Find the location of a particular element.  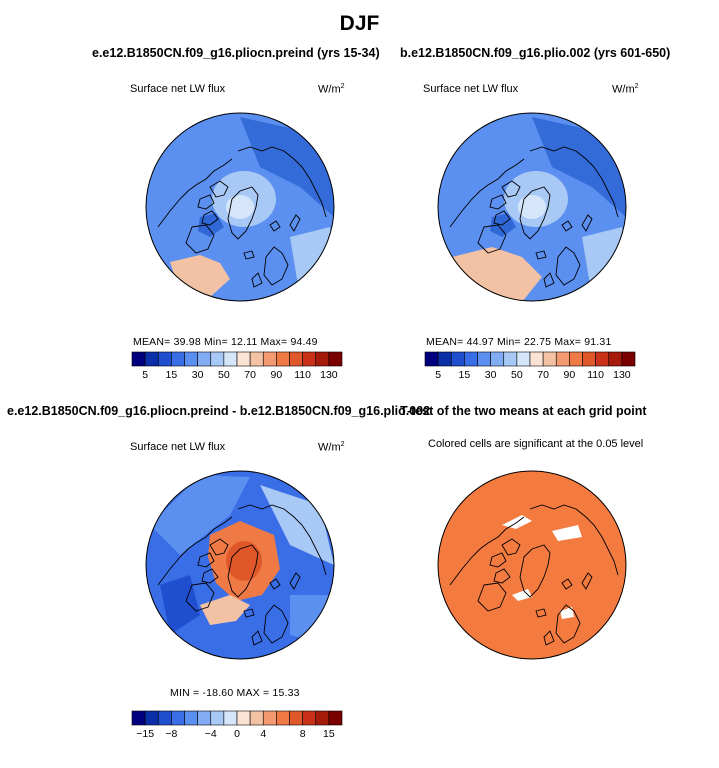

panel2-unit-label: W/m2 is located at coordinates (625, 89).